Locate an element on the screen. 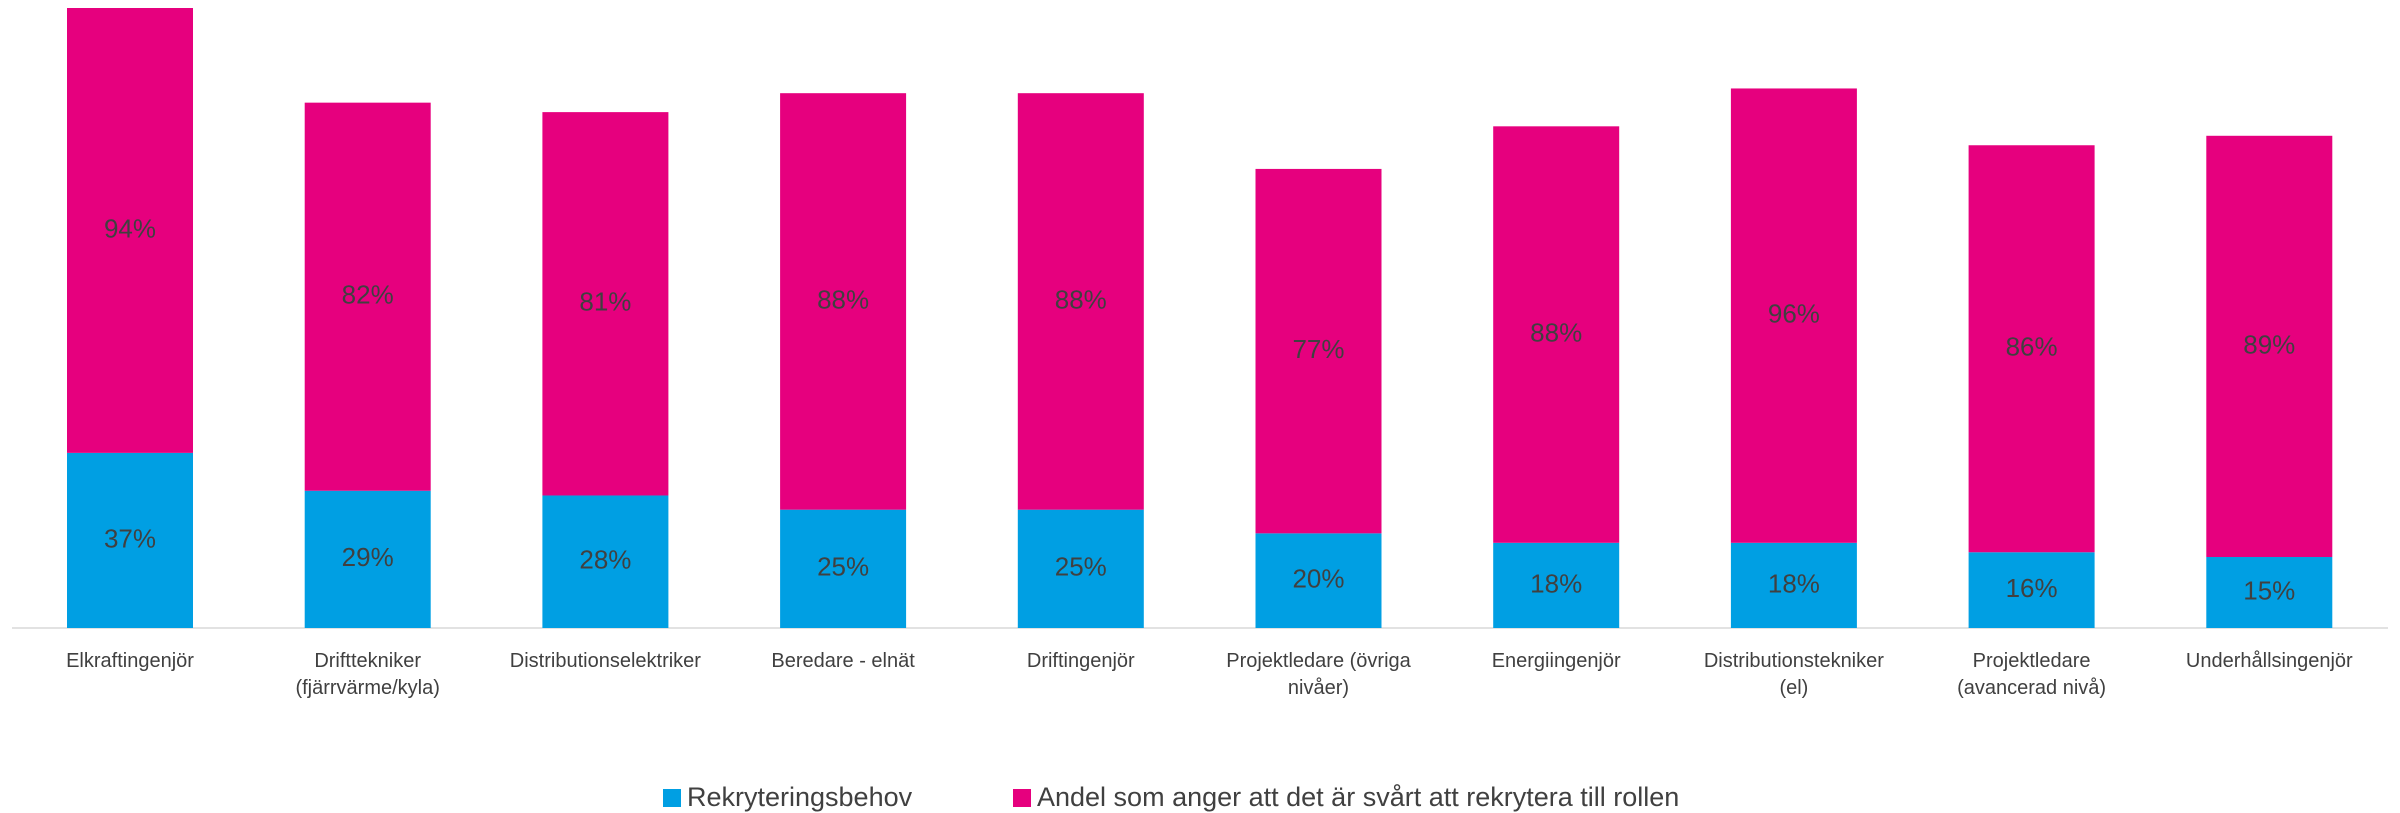  data-label: 96% is located at coordinates (1794, 314).